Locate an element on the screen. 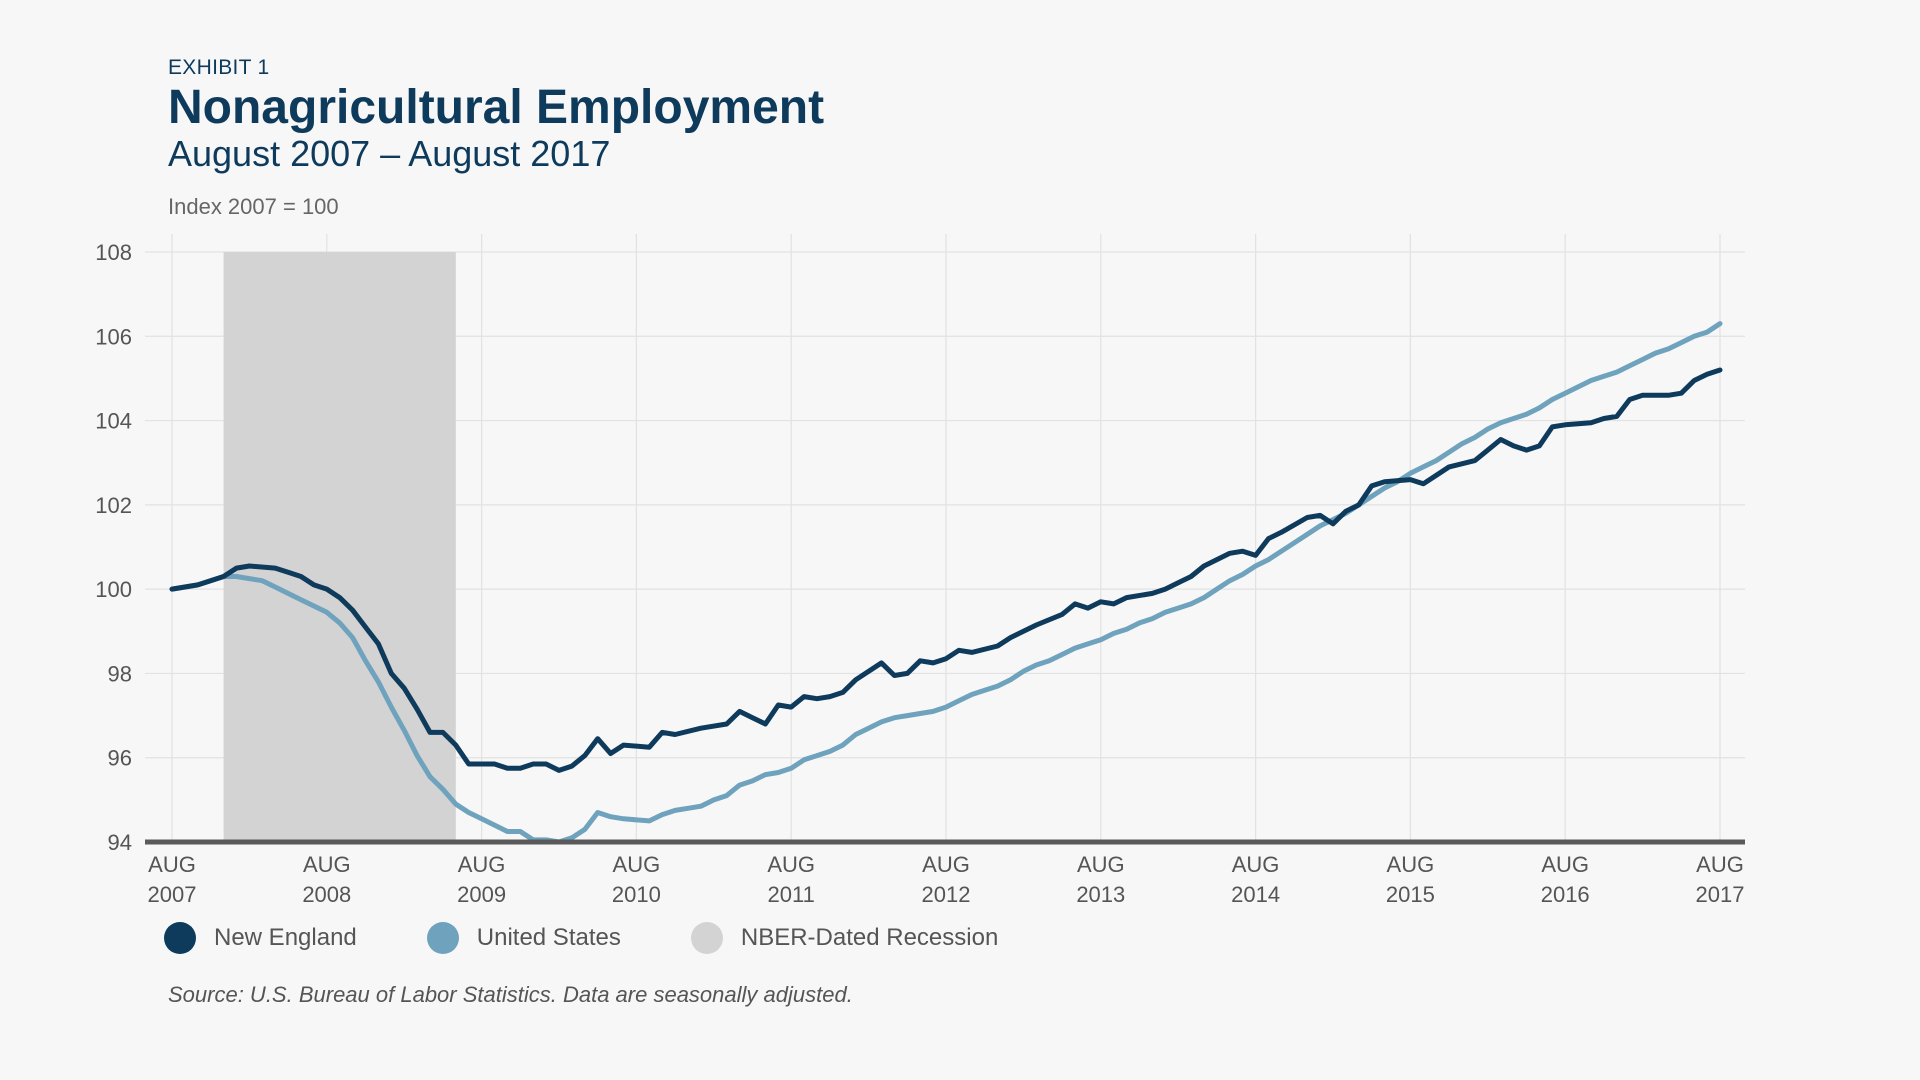 Image resolution: width=1920 pixels, height=1080 pixels. x-tick-label-year: 2008 is located at coordinates (326, 894).